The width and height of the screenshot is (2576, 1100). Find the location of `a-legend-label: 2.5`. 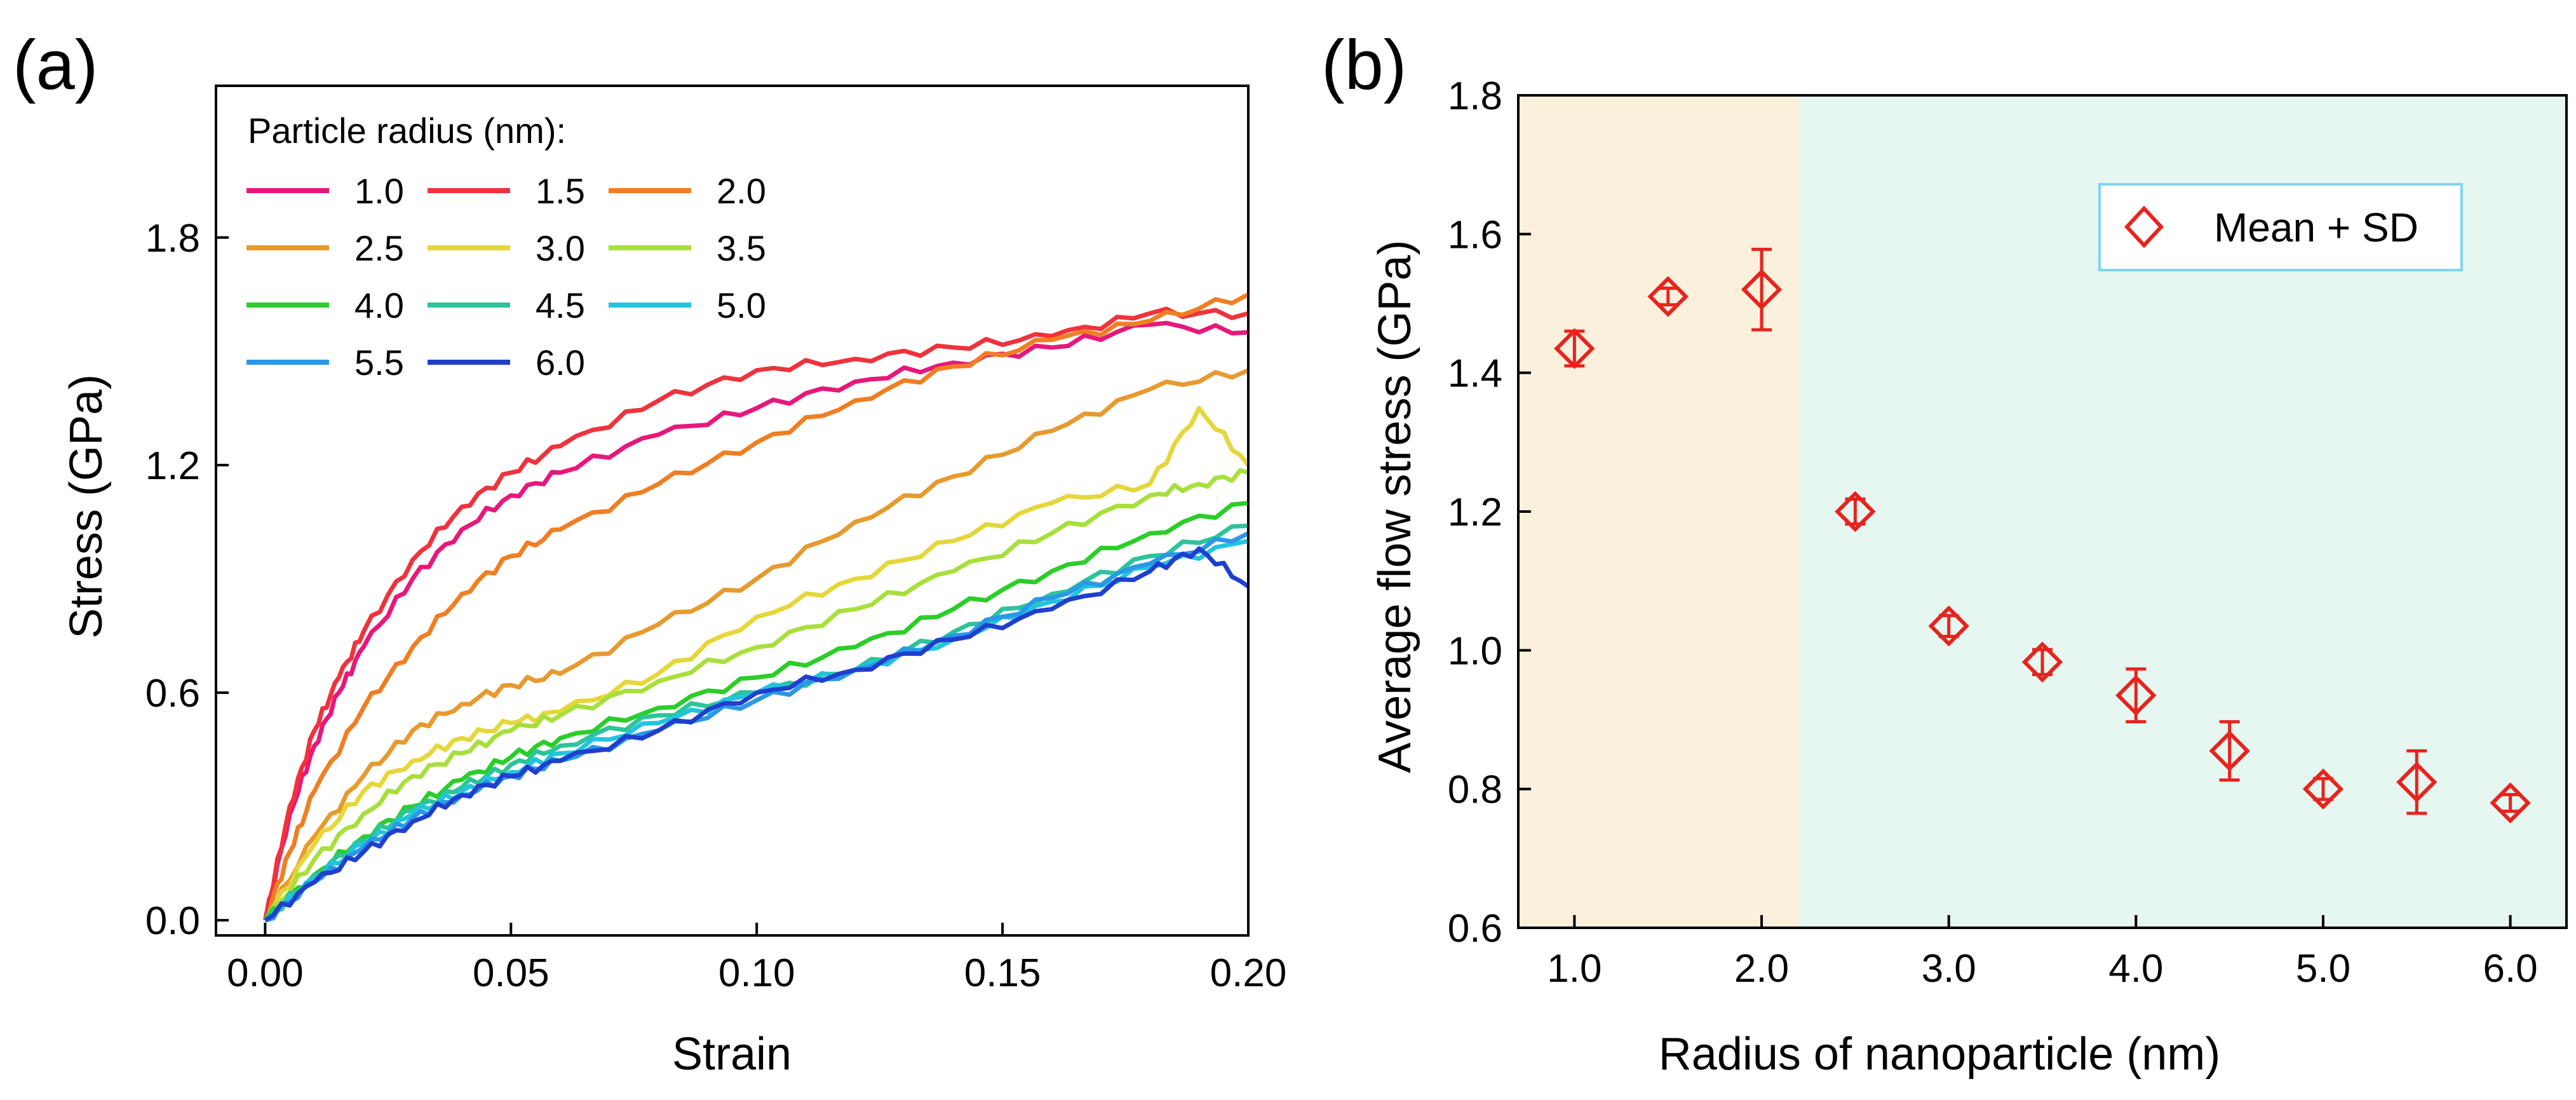

a-legend-label: 2.5 is located at coordinates (379, 248).